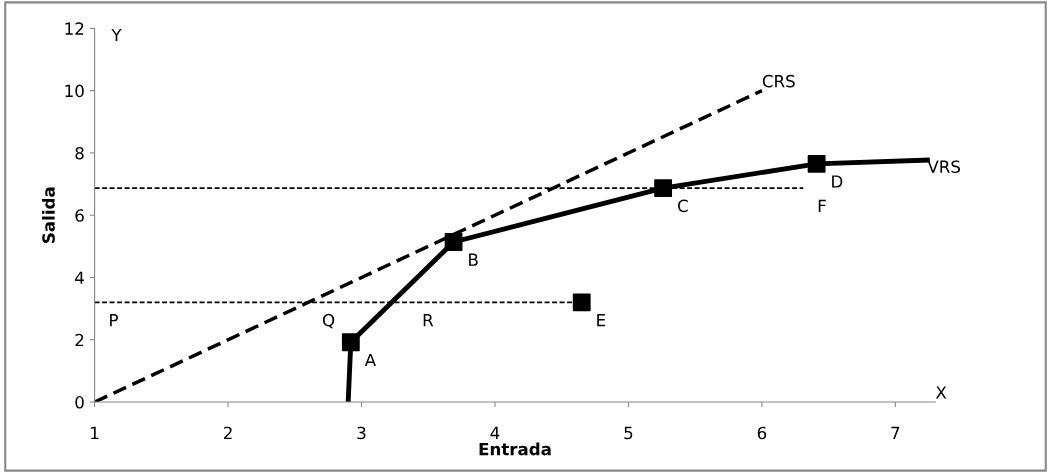  I want to click on annotation: B, so click(473, 259).